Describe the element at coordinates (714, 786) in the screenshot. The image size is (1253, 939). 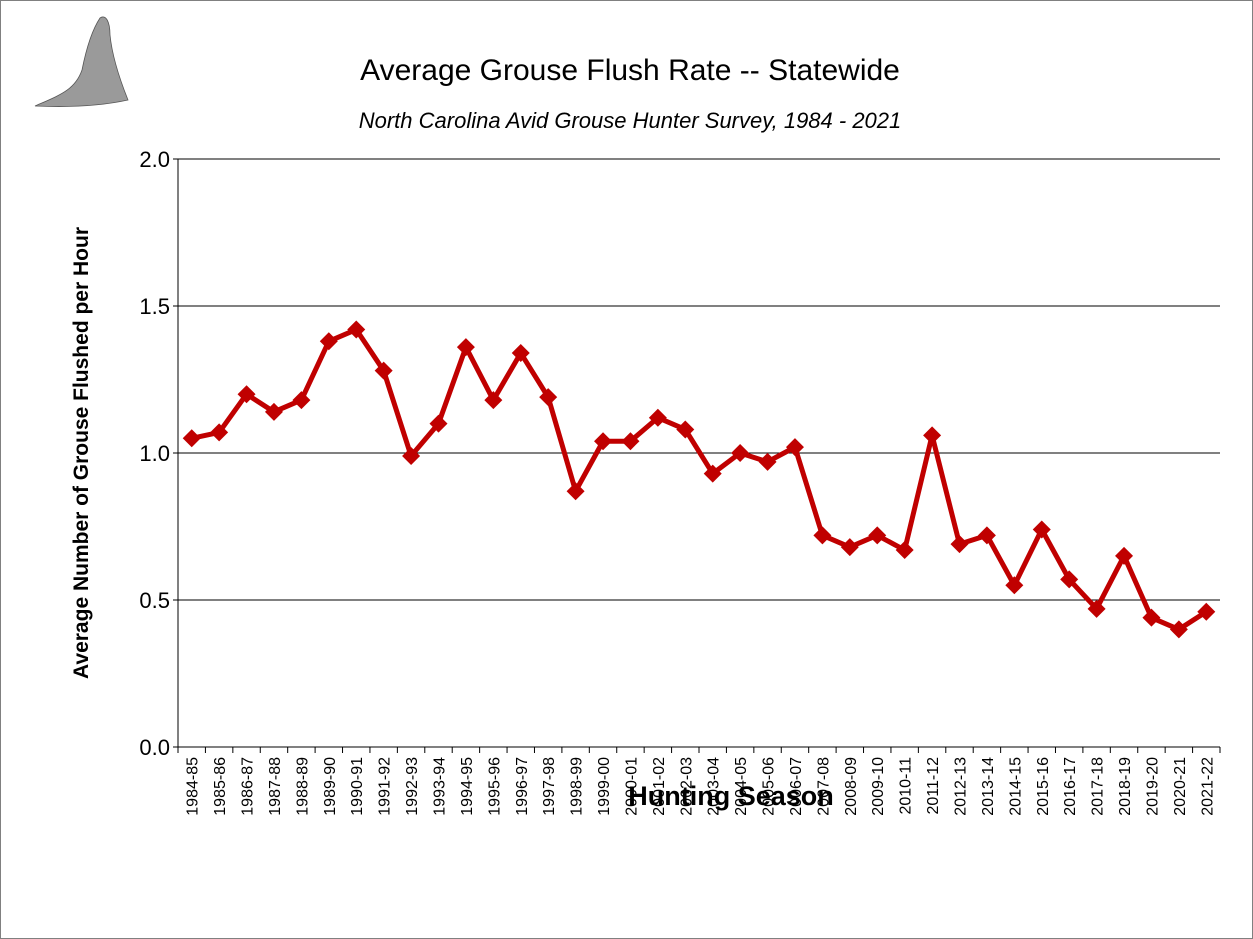
I see `x-tick-label: 2003-04` at that location.